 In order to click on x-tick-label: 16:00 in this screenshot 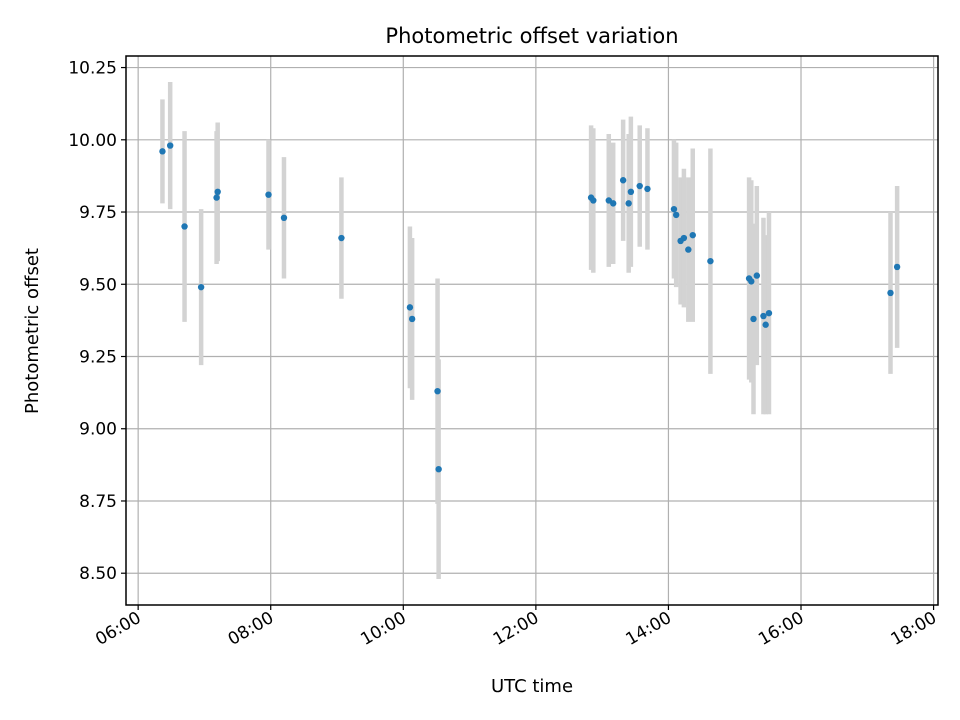, I will do `click(781, 629)`.